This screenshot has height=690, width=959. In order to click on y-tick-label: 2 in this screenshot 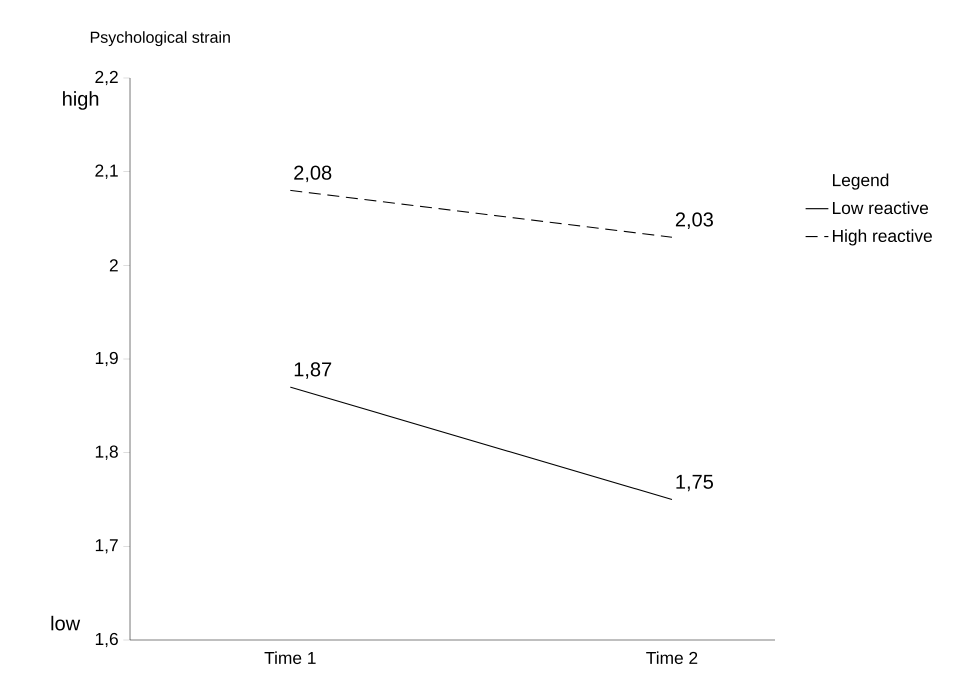, I will do `click(114, 265)`.